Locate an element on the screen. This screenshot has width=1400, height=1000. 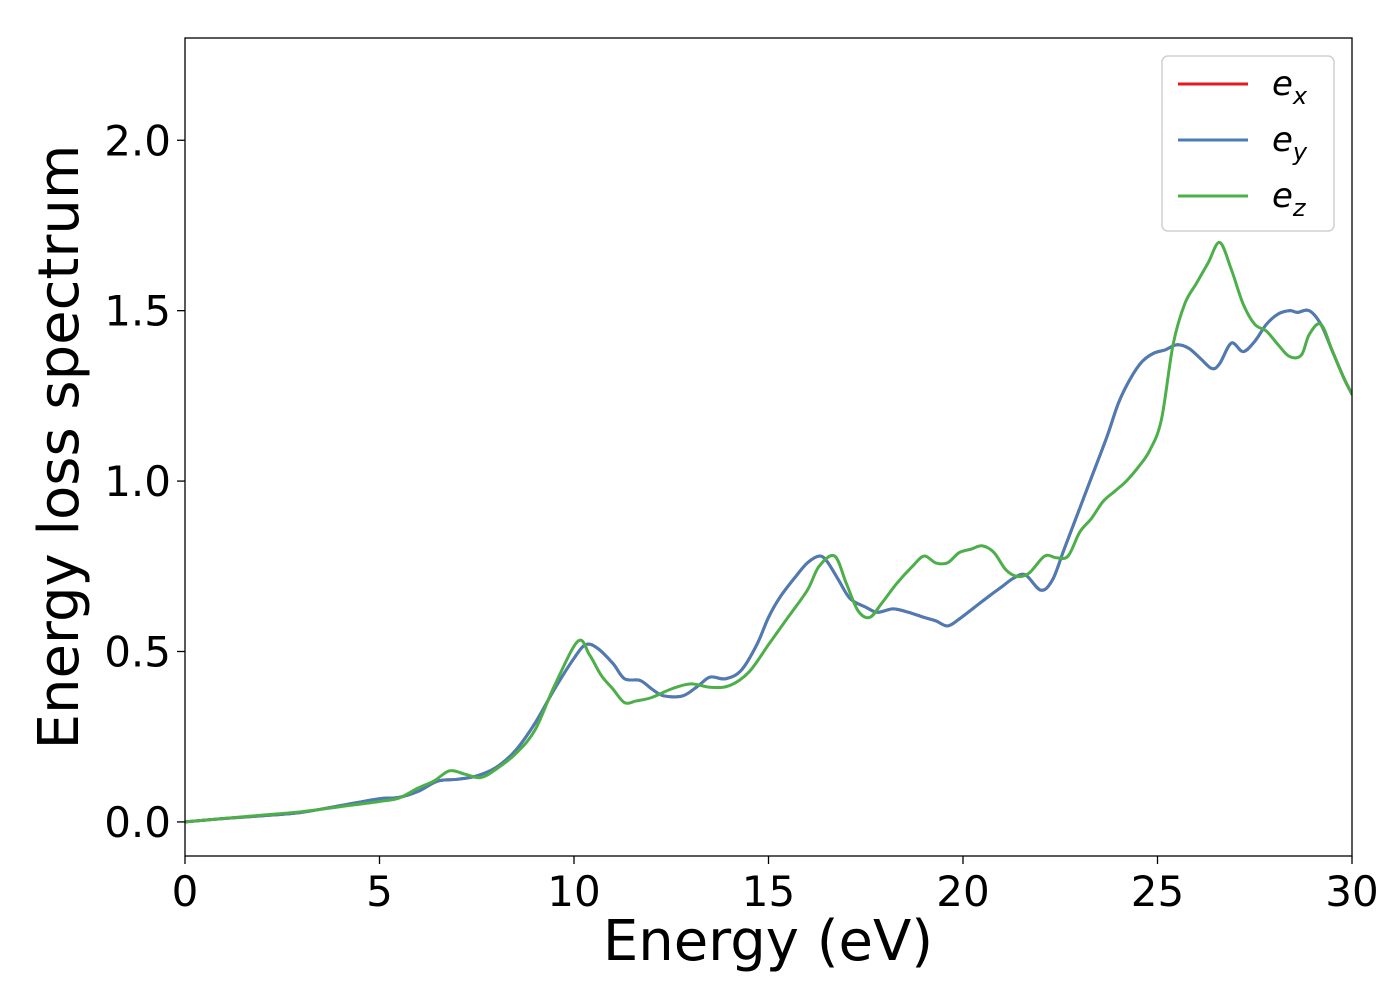
y-tick-label: 1.0 is located at coordinates (137, 481).